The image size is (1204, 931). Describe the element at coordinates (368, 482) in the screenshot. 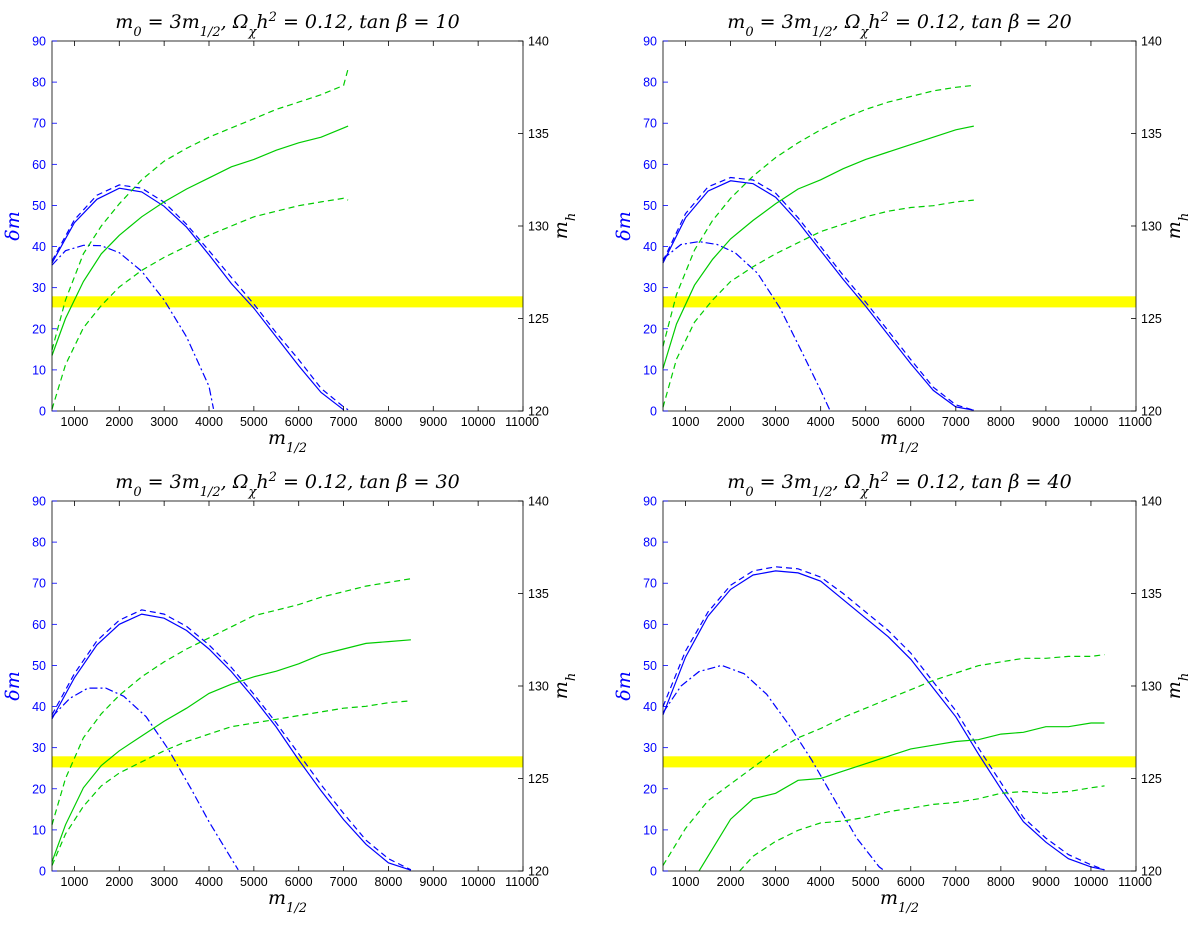

I see `title-part: = 0.12, tan β = 30` at that location.